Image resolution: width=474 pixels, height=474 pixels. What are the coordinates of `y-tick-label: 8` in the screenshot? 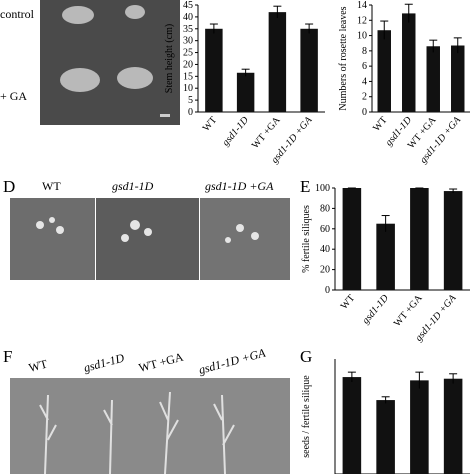 It's located at (364, 51).